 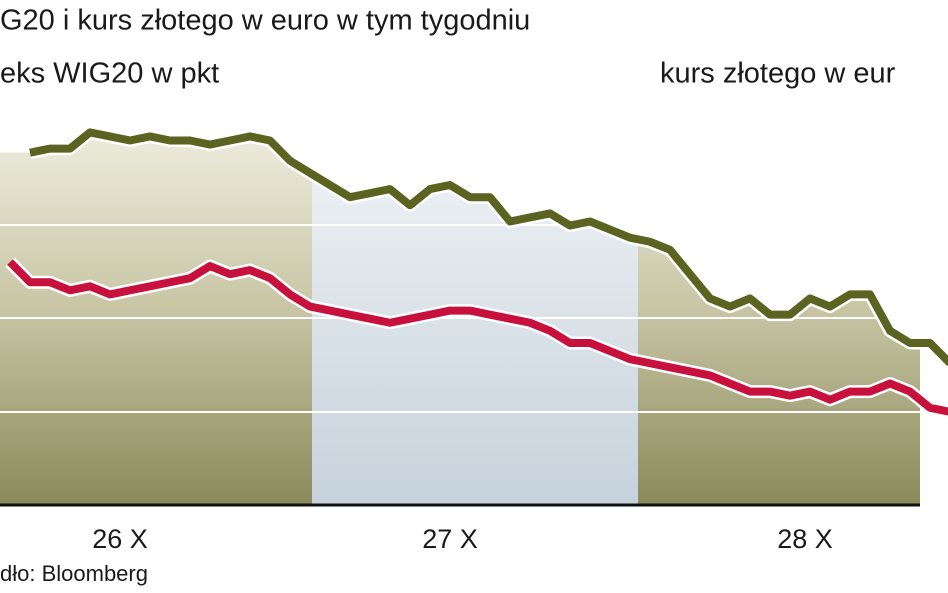 What do you see at coordinates (778, 74) in the screenshot?
I see `series-label: kurs złotego w eur` at bounding box center [778, 74].